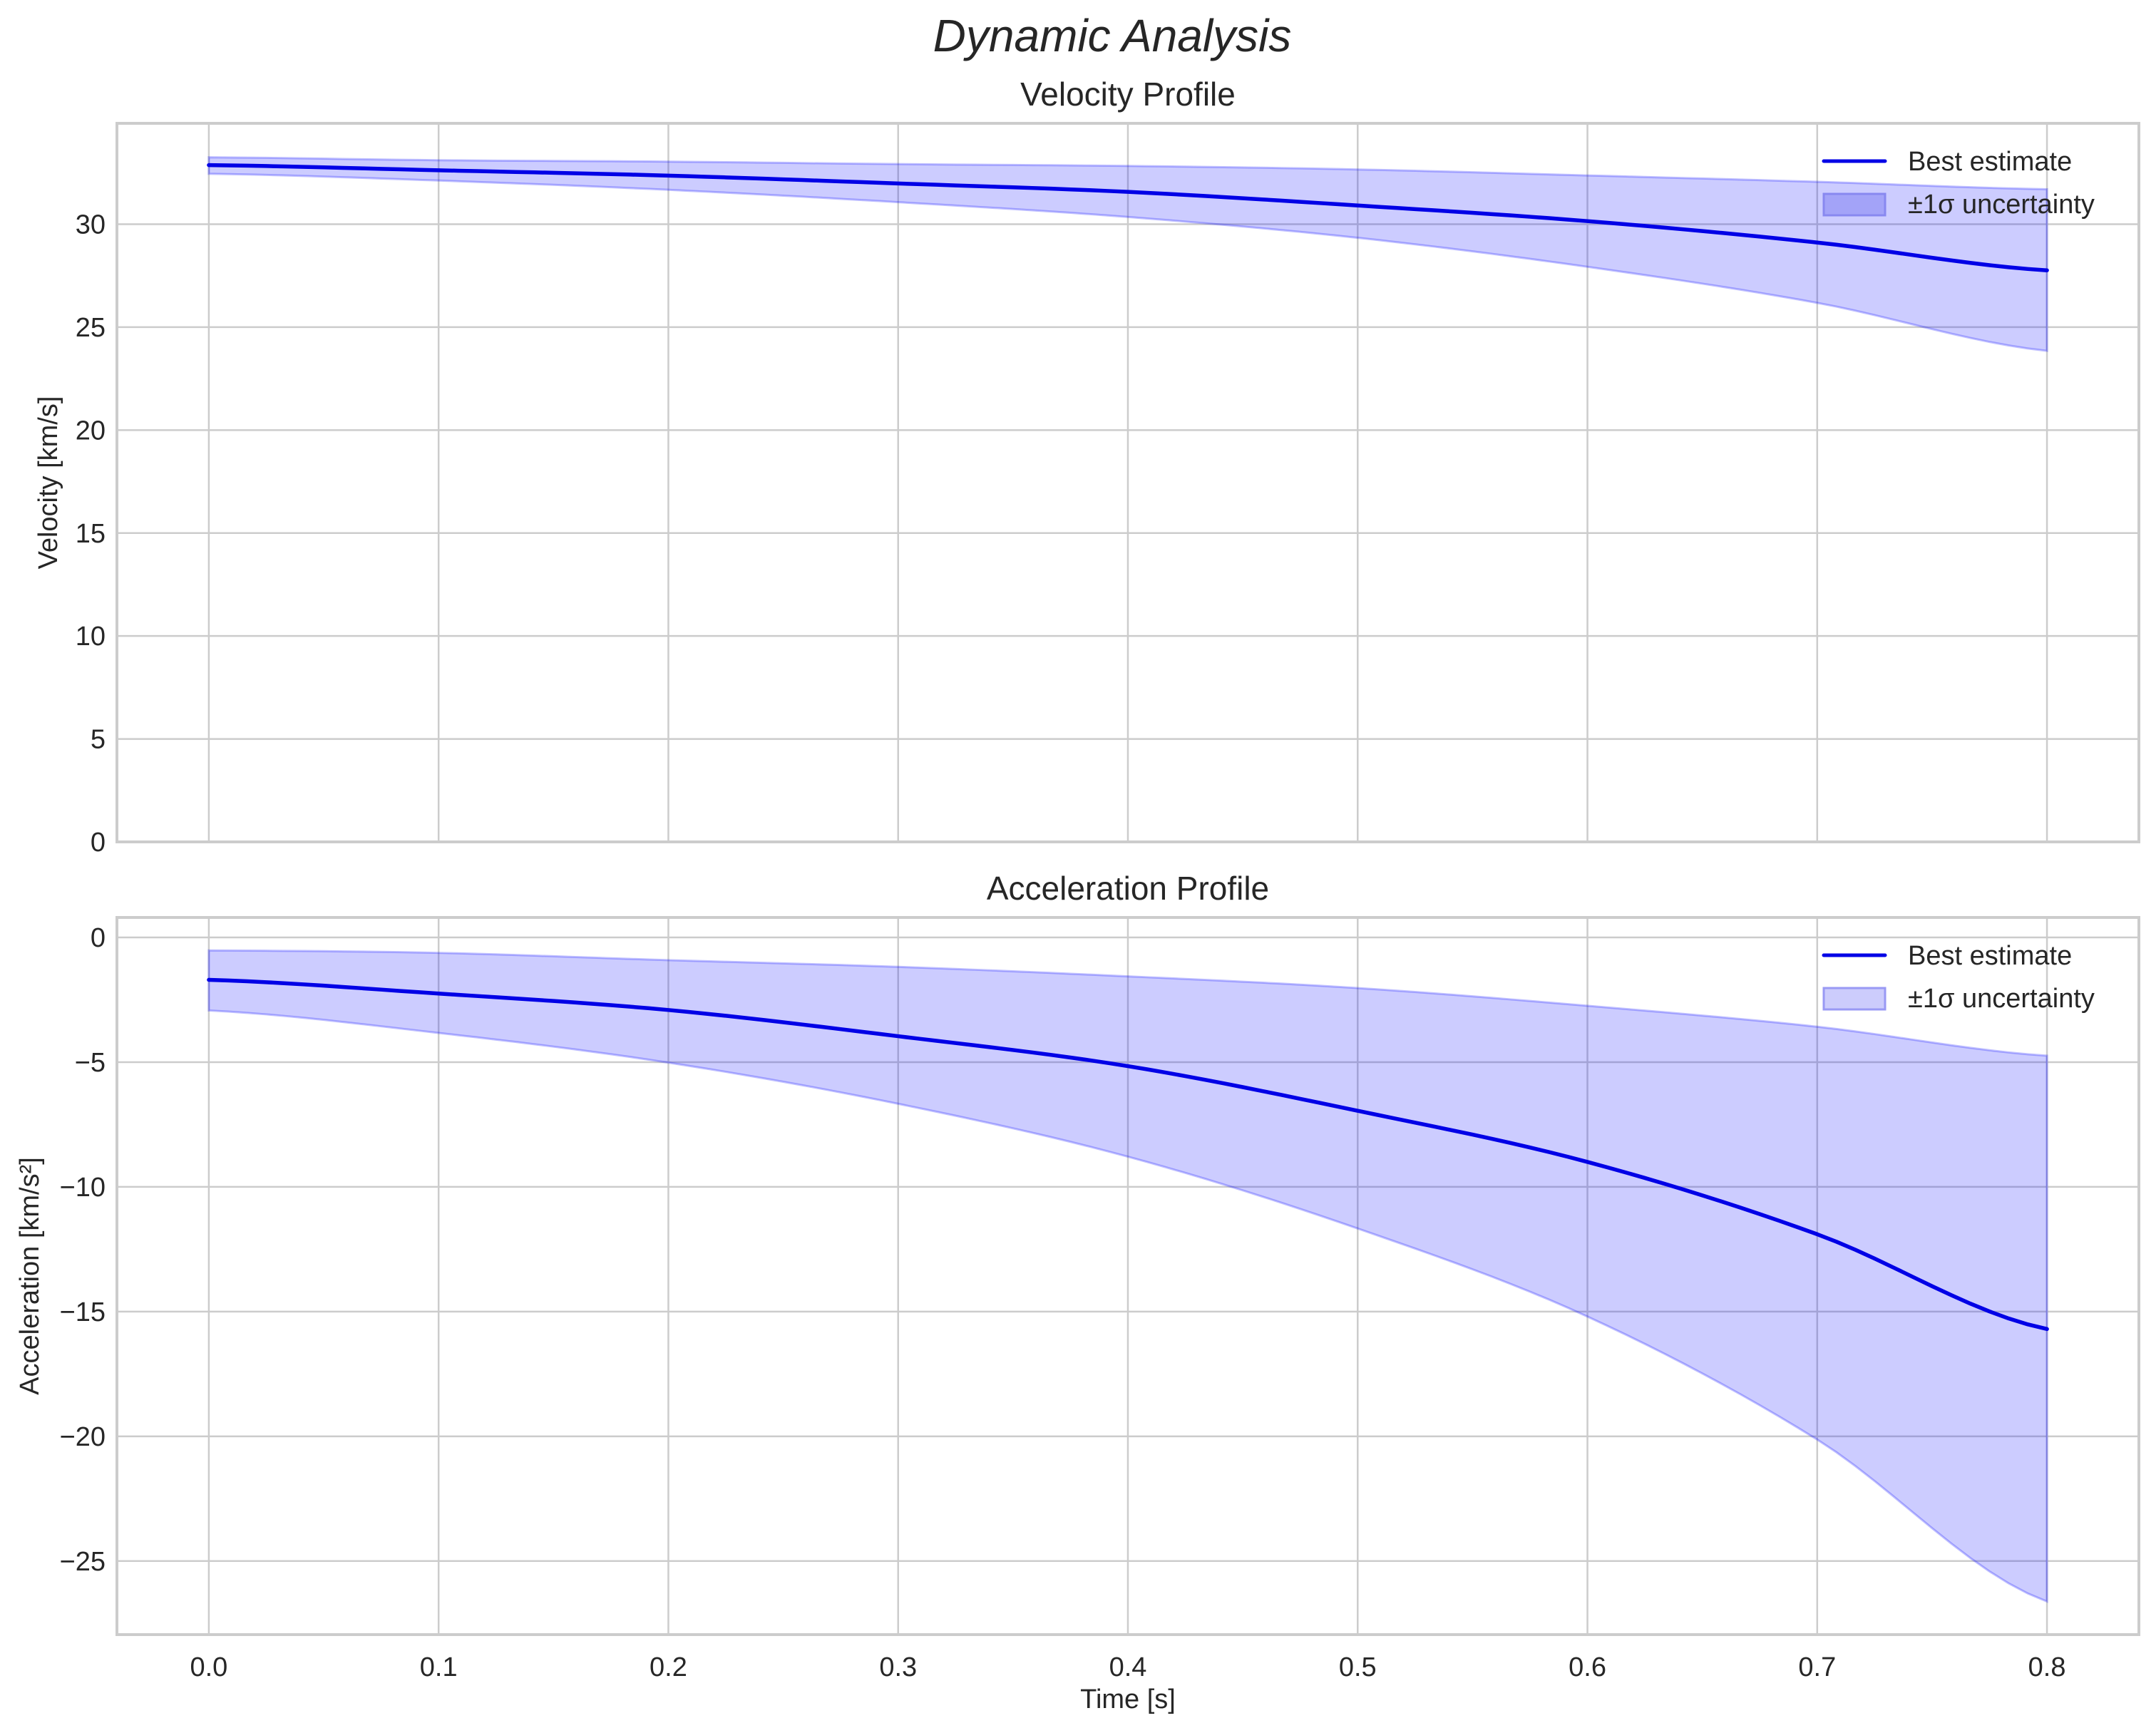 The width and height of the screenshot is (2156, 1728). I want to click on uncertainty-band-area, so click(1127, 254).